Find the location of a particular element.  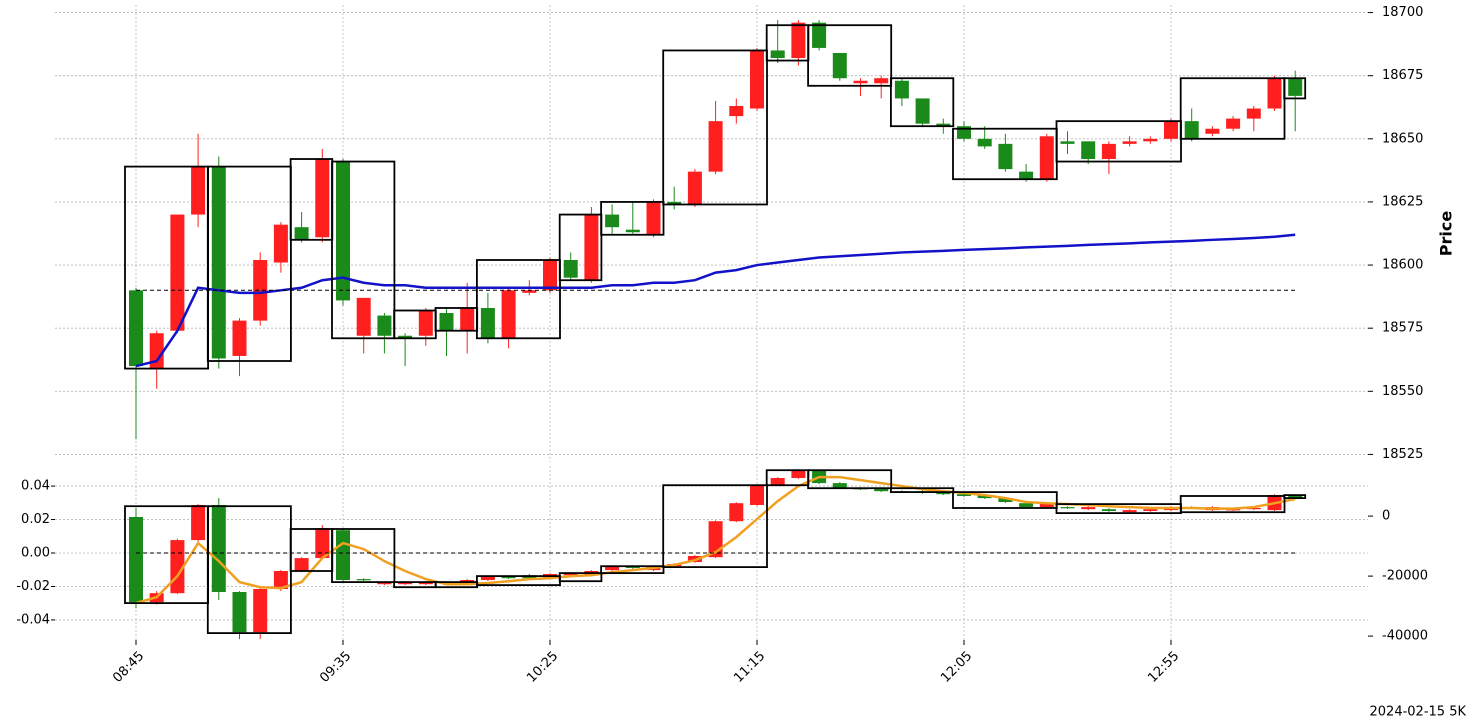

x-tick-label: 12:05 is located at coordinates (956, 667).